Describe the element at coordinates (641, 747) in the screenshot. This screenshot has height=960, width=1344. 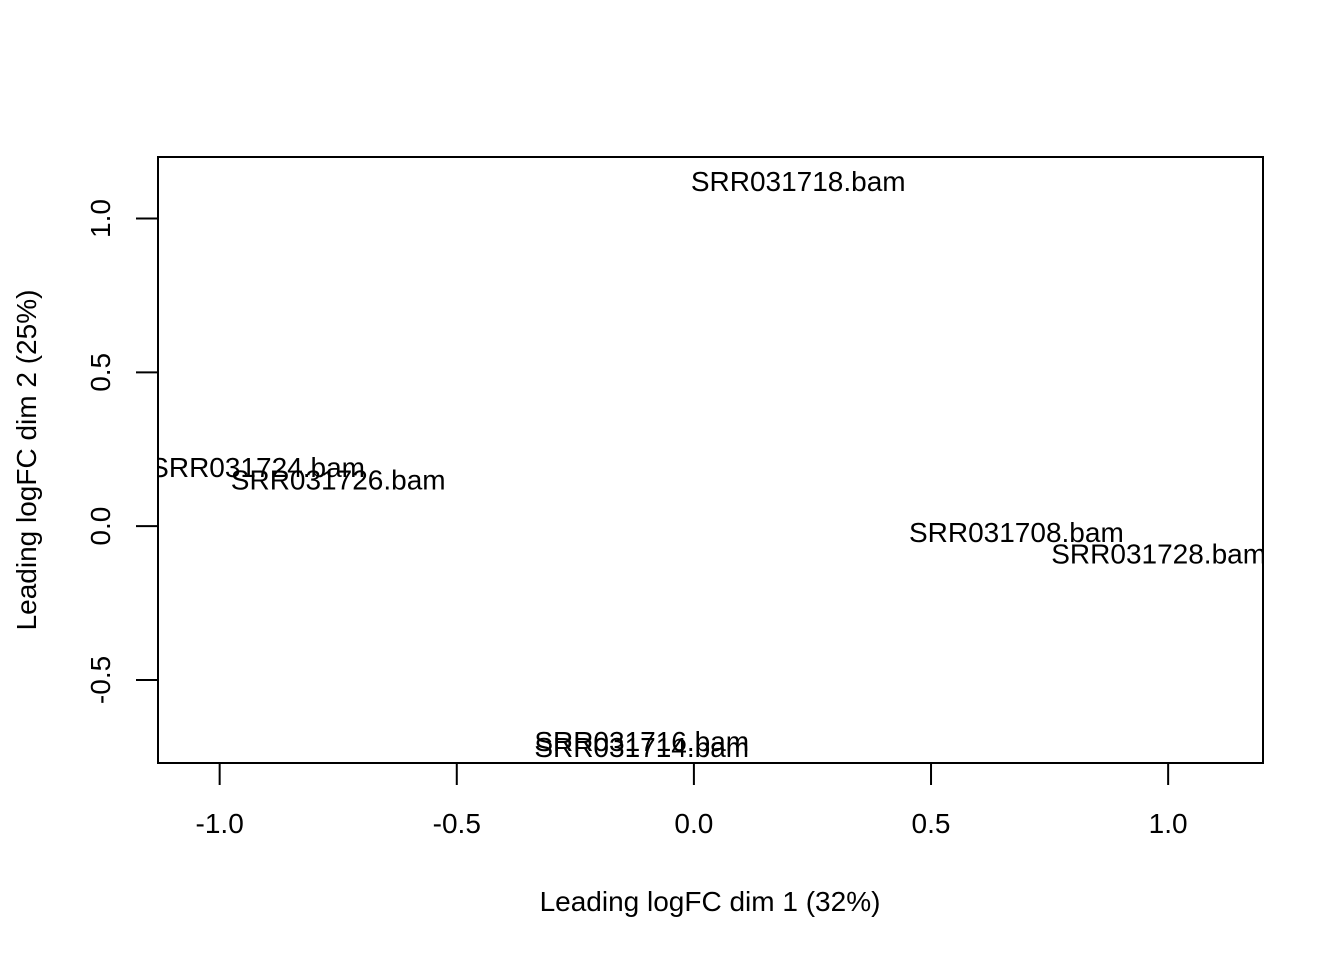
I see `point-label: SRR031714.bam` at that location.